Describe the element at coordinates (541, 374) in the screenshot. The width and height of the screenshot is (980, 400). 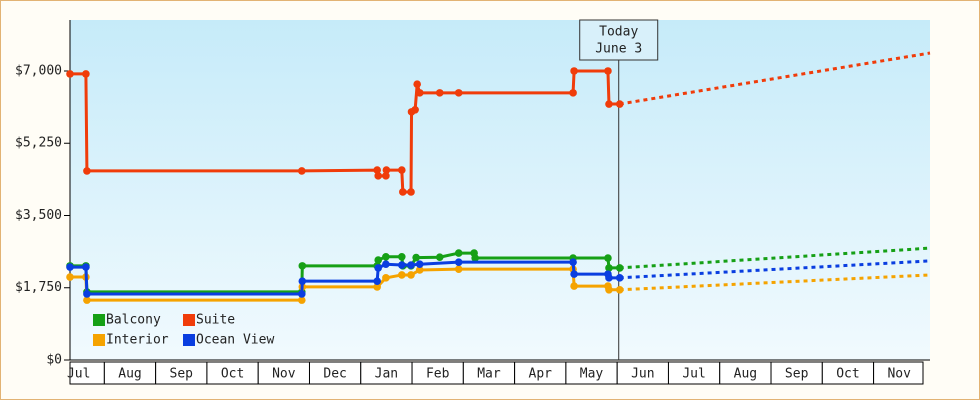
I see `x-tick-label: Apr` at that location.